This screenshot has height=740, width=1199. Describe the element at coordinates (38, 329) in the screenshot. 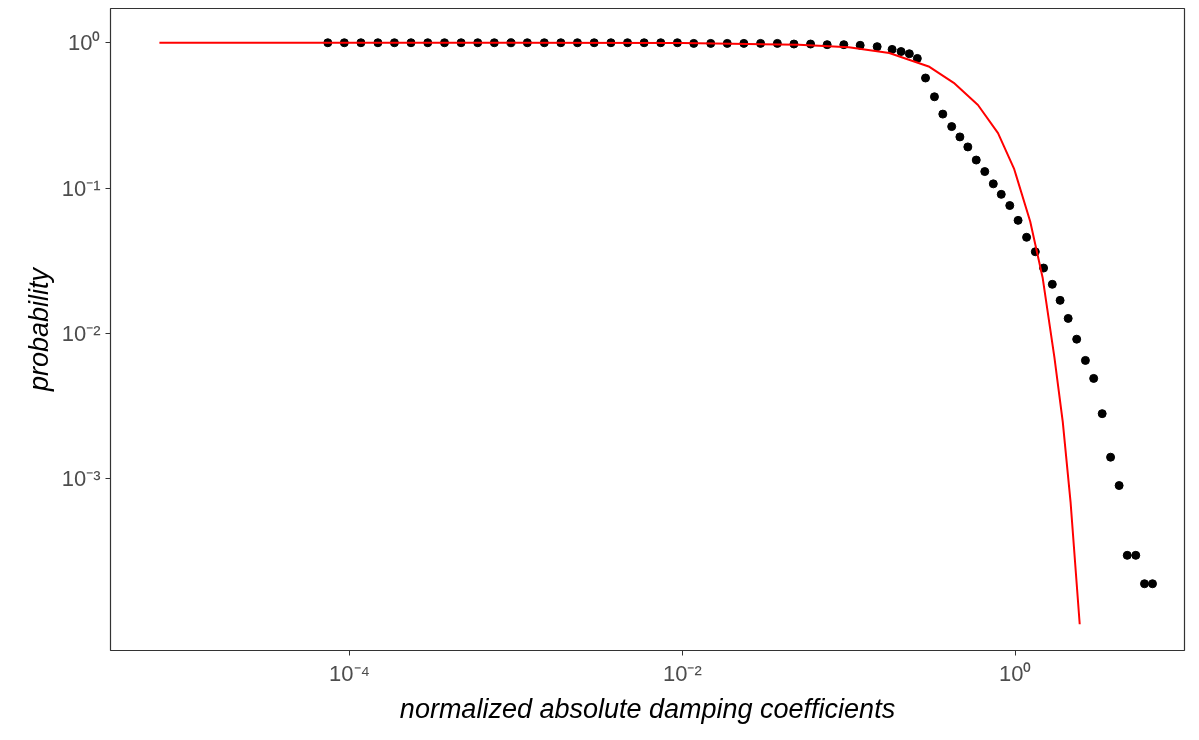

I see `y-axis-title: probability` at that location.